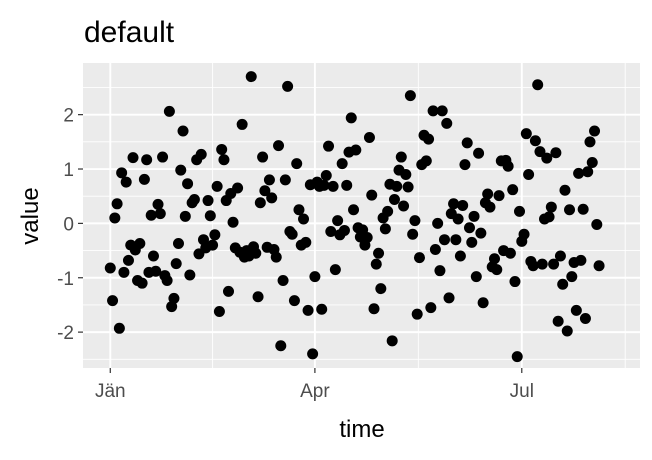 This screenshot has width=652, height=460. I want to click on x-tick-label: Apr, so click(315, 391).